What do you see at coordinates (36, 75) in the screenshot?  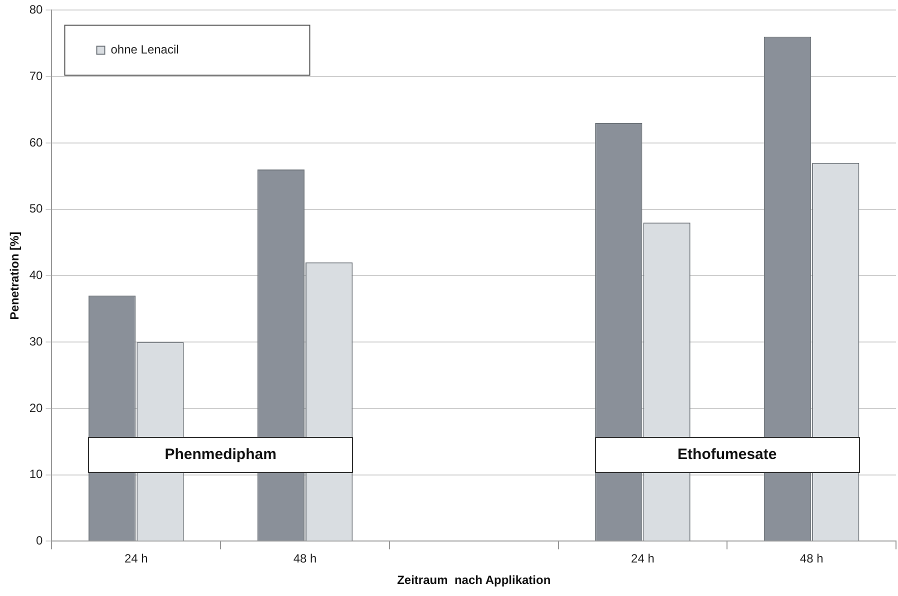 I see `y-tick-label: 70` at bounding box center [36, 75].